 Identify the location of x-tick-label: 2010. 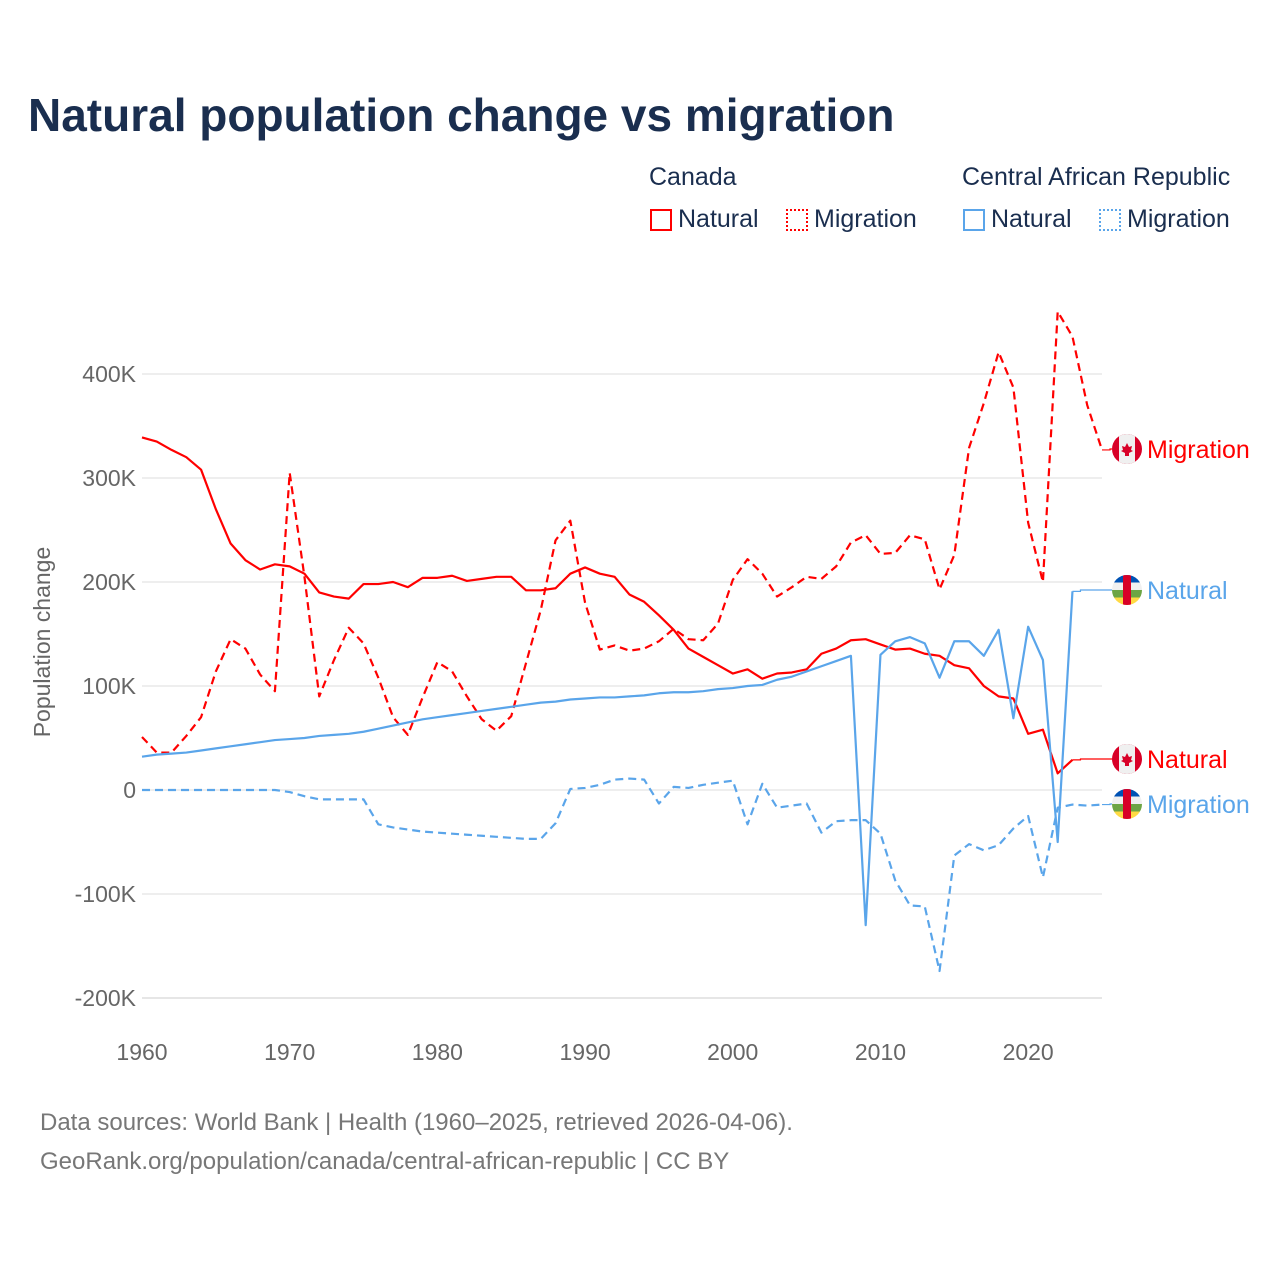
(880, 1052).